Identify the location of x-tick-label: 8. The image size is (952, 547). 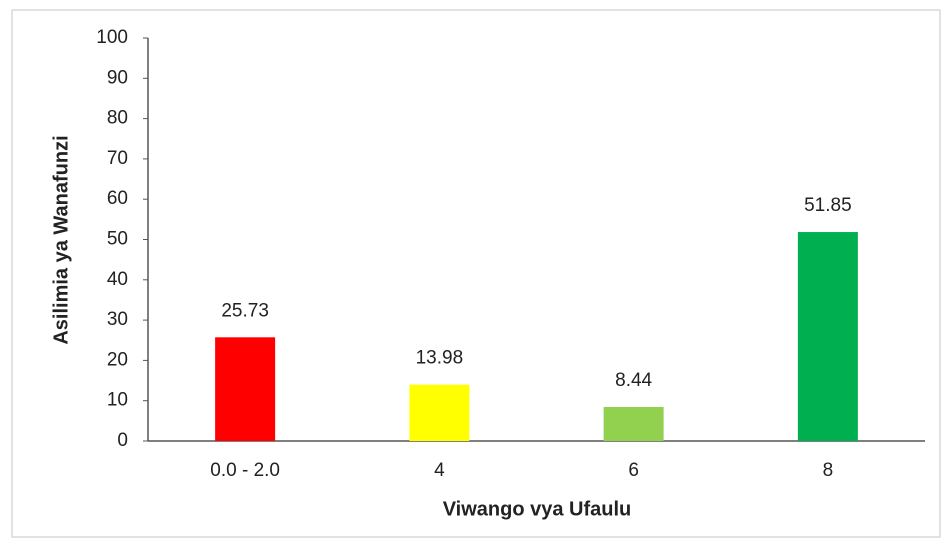
(828, 470).